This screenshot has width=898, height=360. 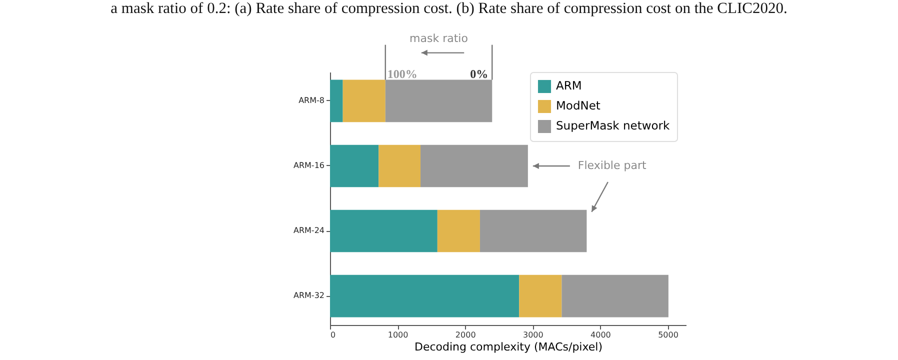 I want to click on text: a mask ratio of 0.2: (a) Rate share of compression cost. (b) Rate share of compression cost on the CLIC2020., so click(x=449, y=9).